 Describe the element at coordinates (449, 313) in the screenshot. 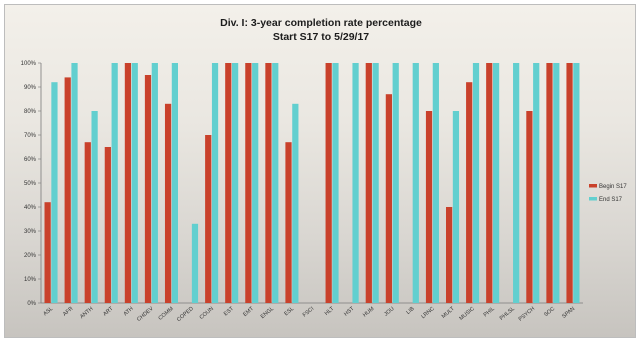

I see `x-category-label: MULT` at that location.